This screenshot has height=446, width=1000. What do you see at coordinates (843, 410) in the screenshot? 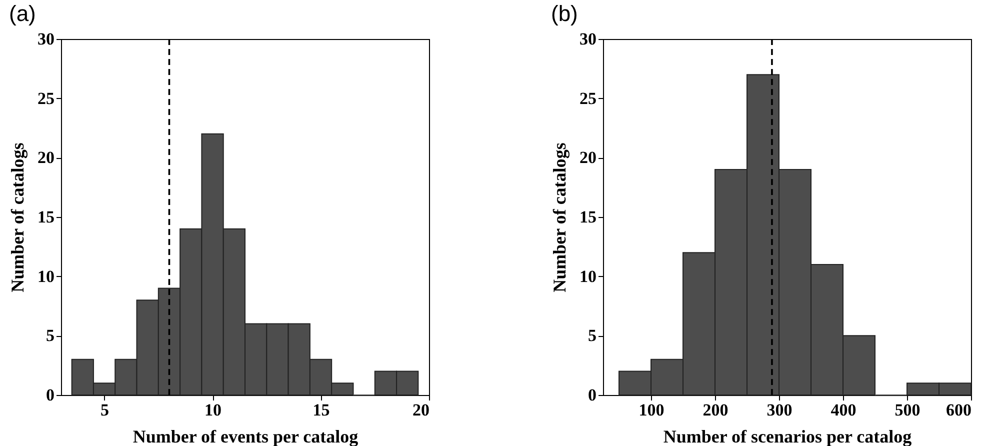
I see `x-tick-label: 400` at bounding box center [843, 410].